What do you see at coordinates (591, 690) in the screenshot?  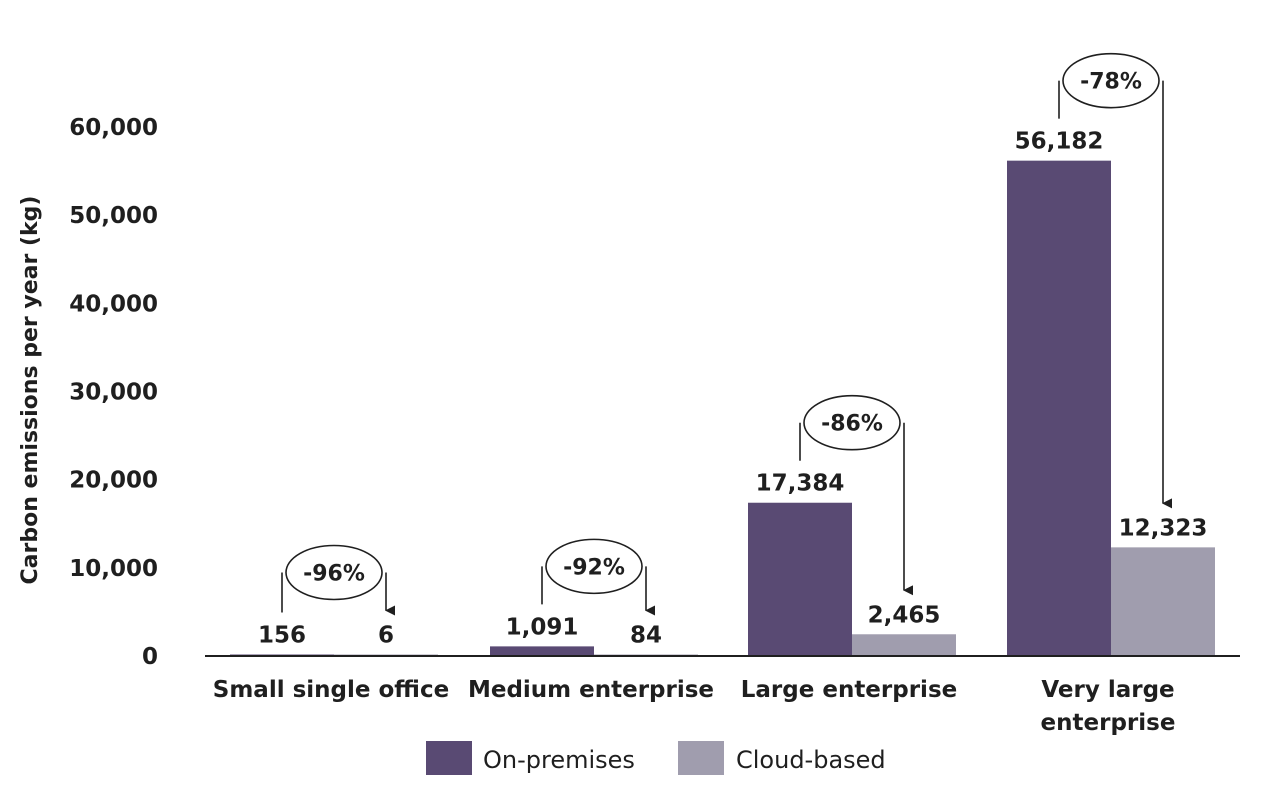 I see `x-category-label: Medium enterprise` at bounding box center [591, 690].